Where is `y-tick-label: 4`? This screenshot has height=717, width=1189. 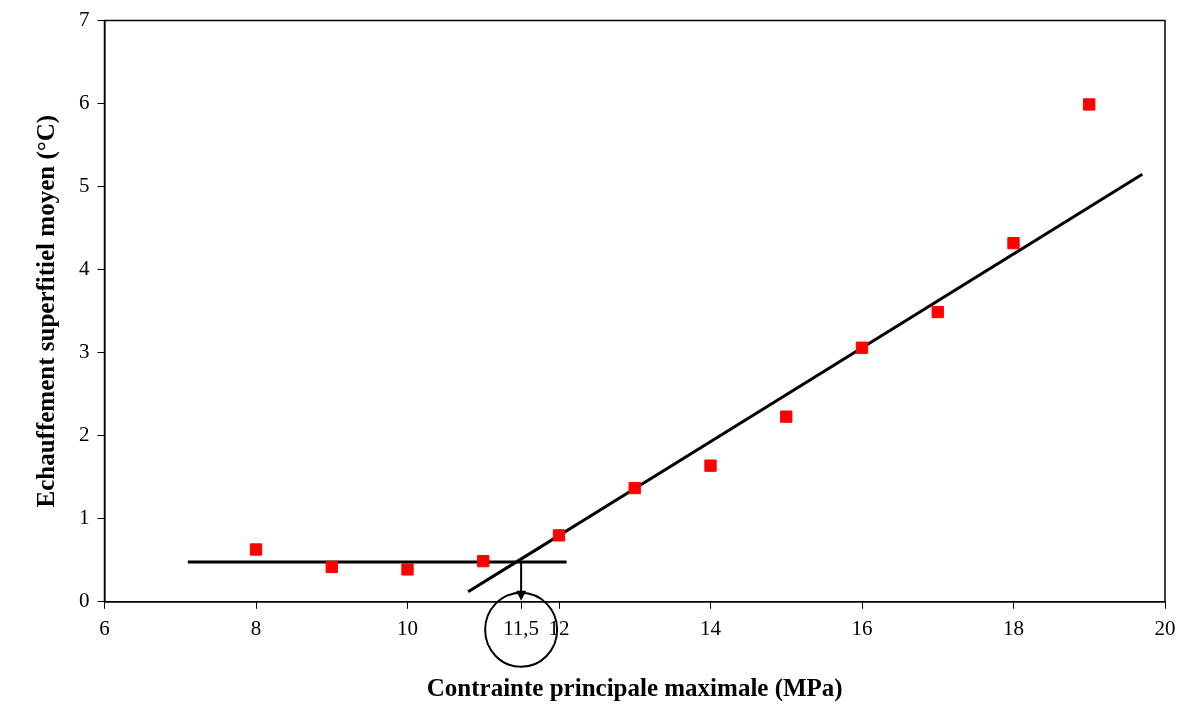 y-tick-label: 4 is located at coordinates (84, 268).